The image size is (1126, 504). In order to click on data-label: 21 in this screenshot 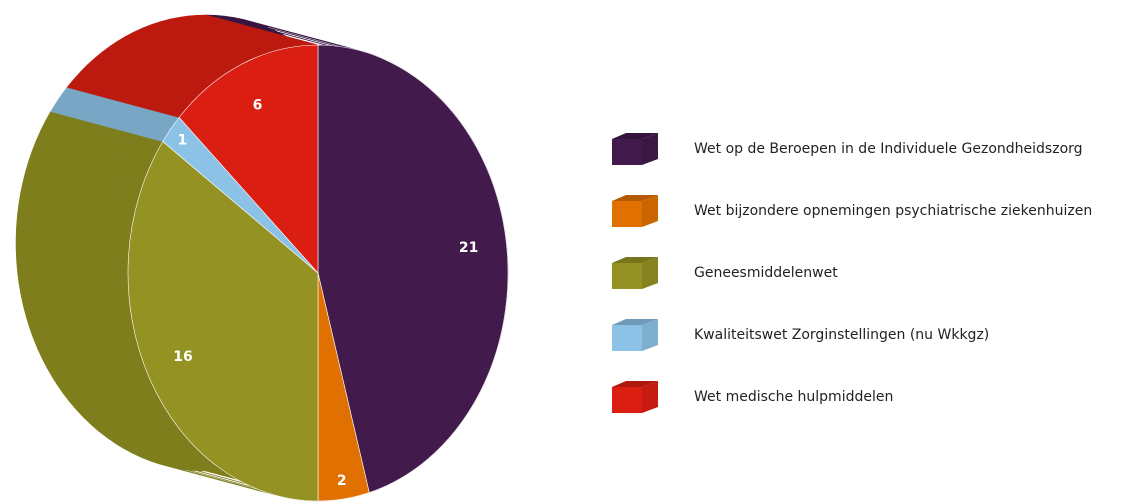, I will do `click(468, 248)`.